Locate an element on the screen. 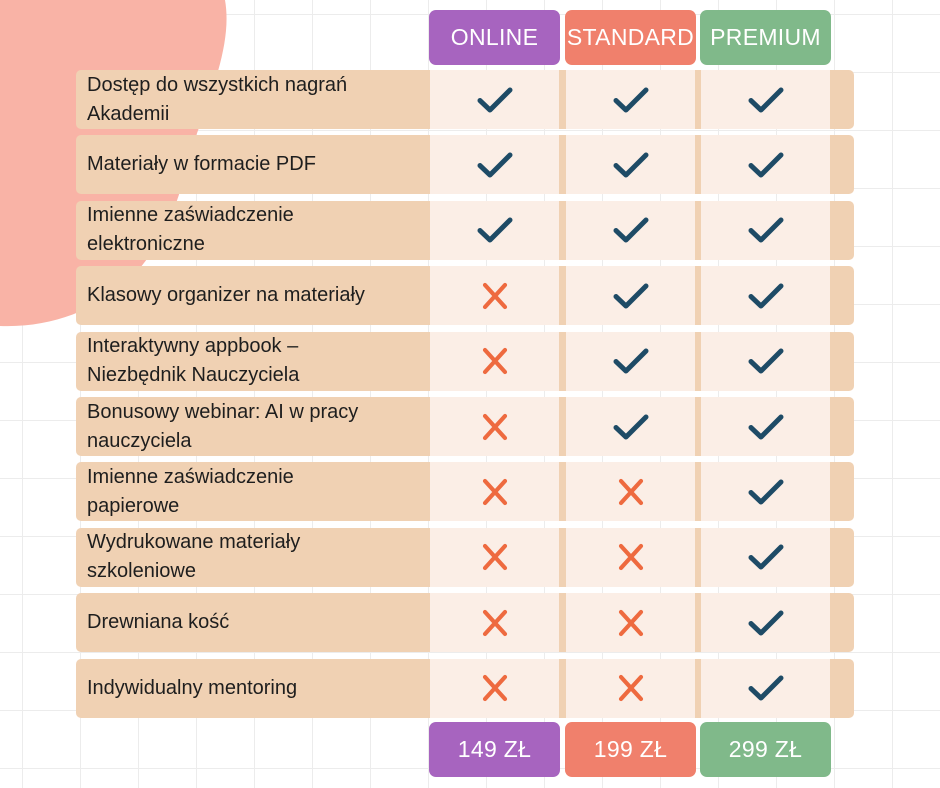  feature-row: Materiały w formacie PDF is located at coordinates (465, 165).